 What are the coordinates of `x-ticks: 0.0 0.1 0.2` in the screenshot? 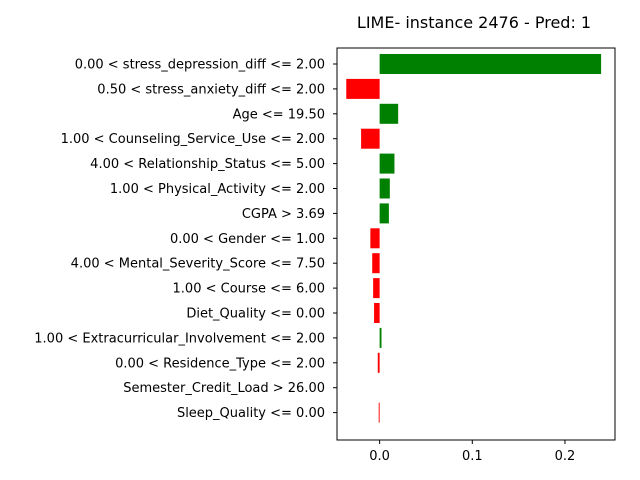 It's located at (472, 452).